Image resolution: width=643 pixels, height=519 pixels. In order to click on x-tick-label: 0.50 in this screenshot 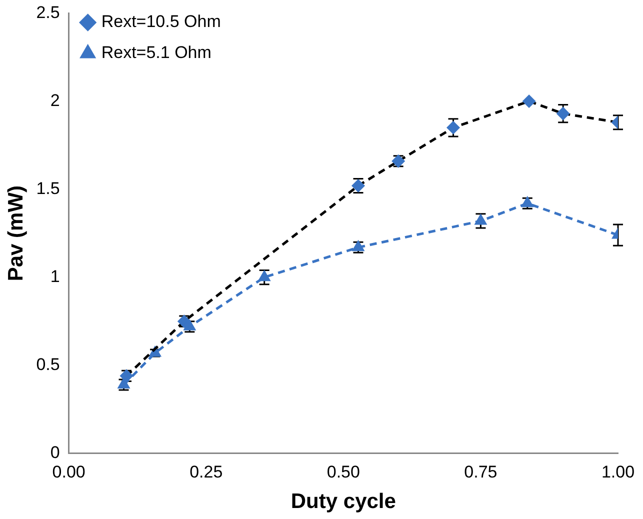, I will do `click(343, 472)`.